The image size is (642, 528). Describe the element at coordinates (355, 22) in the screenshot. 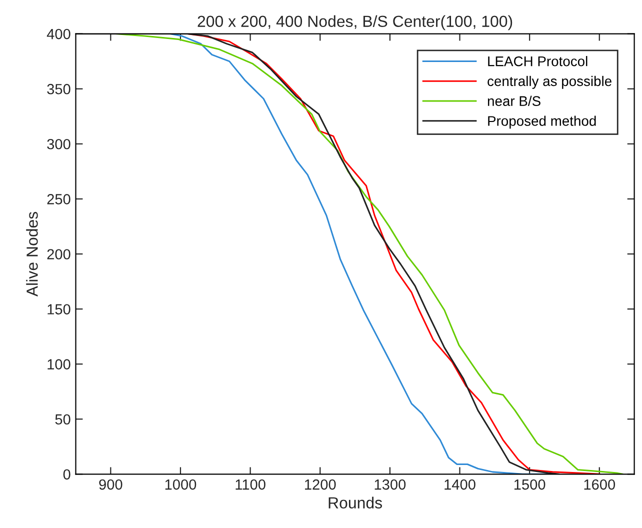

I see `chart-title: 200 x 200, 400 Nodes, B/S Center(100, 100)` at that location.